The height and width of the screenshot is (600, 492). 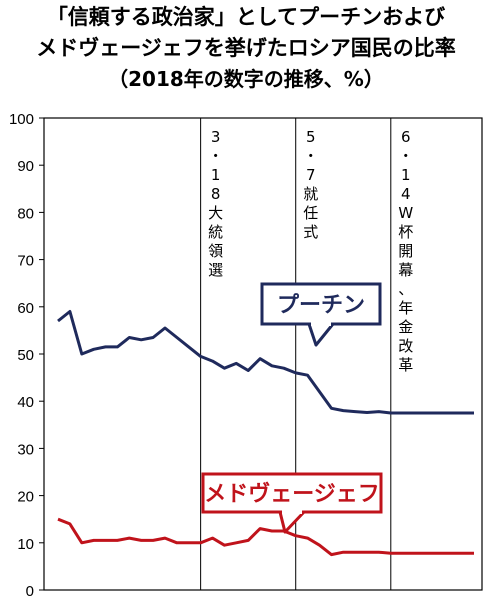 I want to click on y-tick-label: 0, so click(x=30, y=591).